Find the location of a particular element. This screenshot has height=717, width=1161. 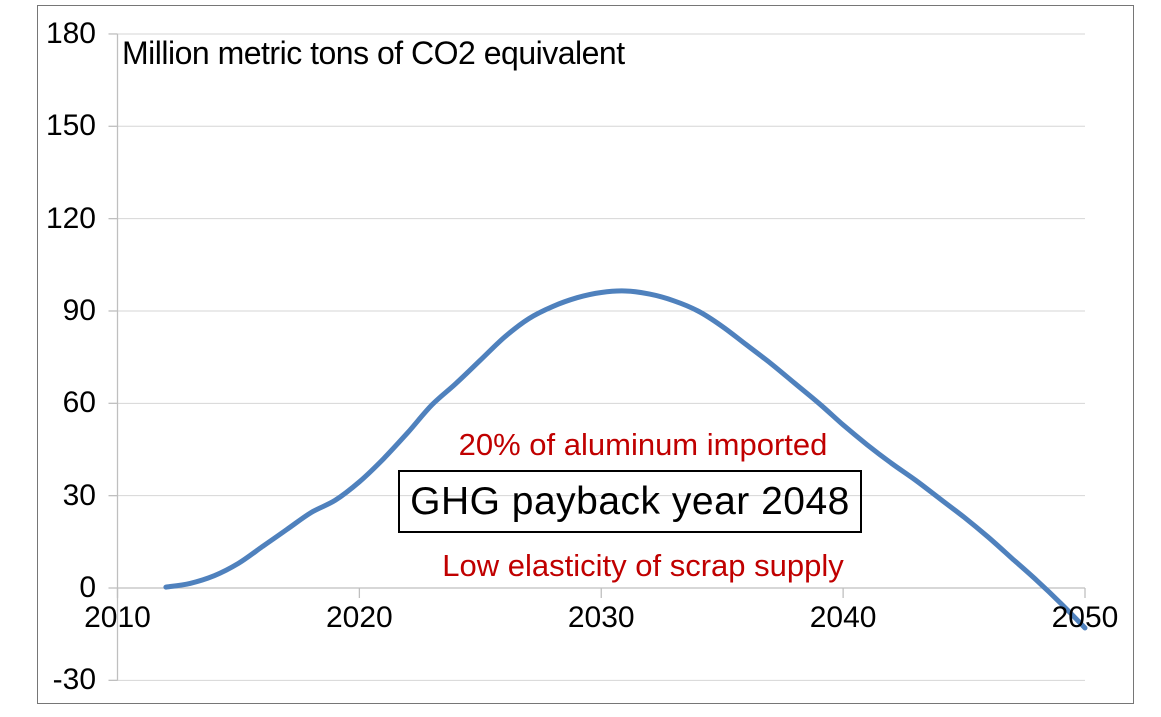

x-tick-label-2010: 2010 is located at coordinates (117, 617).